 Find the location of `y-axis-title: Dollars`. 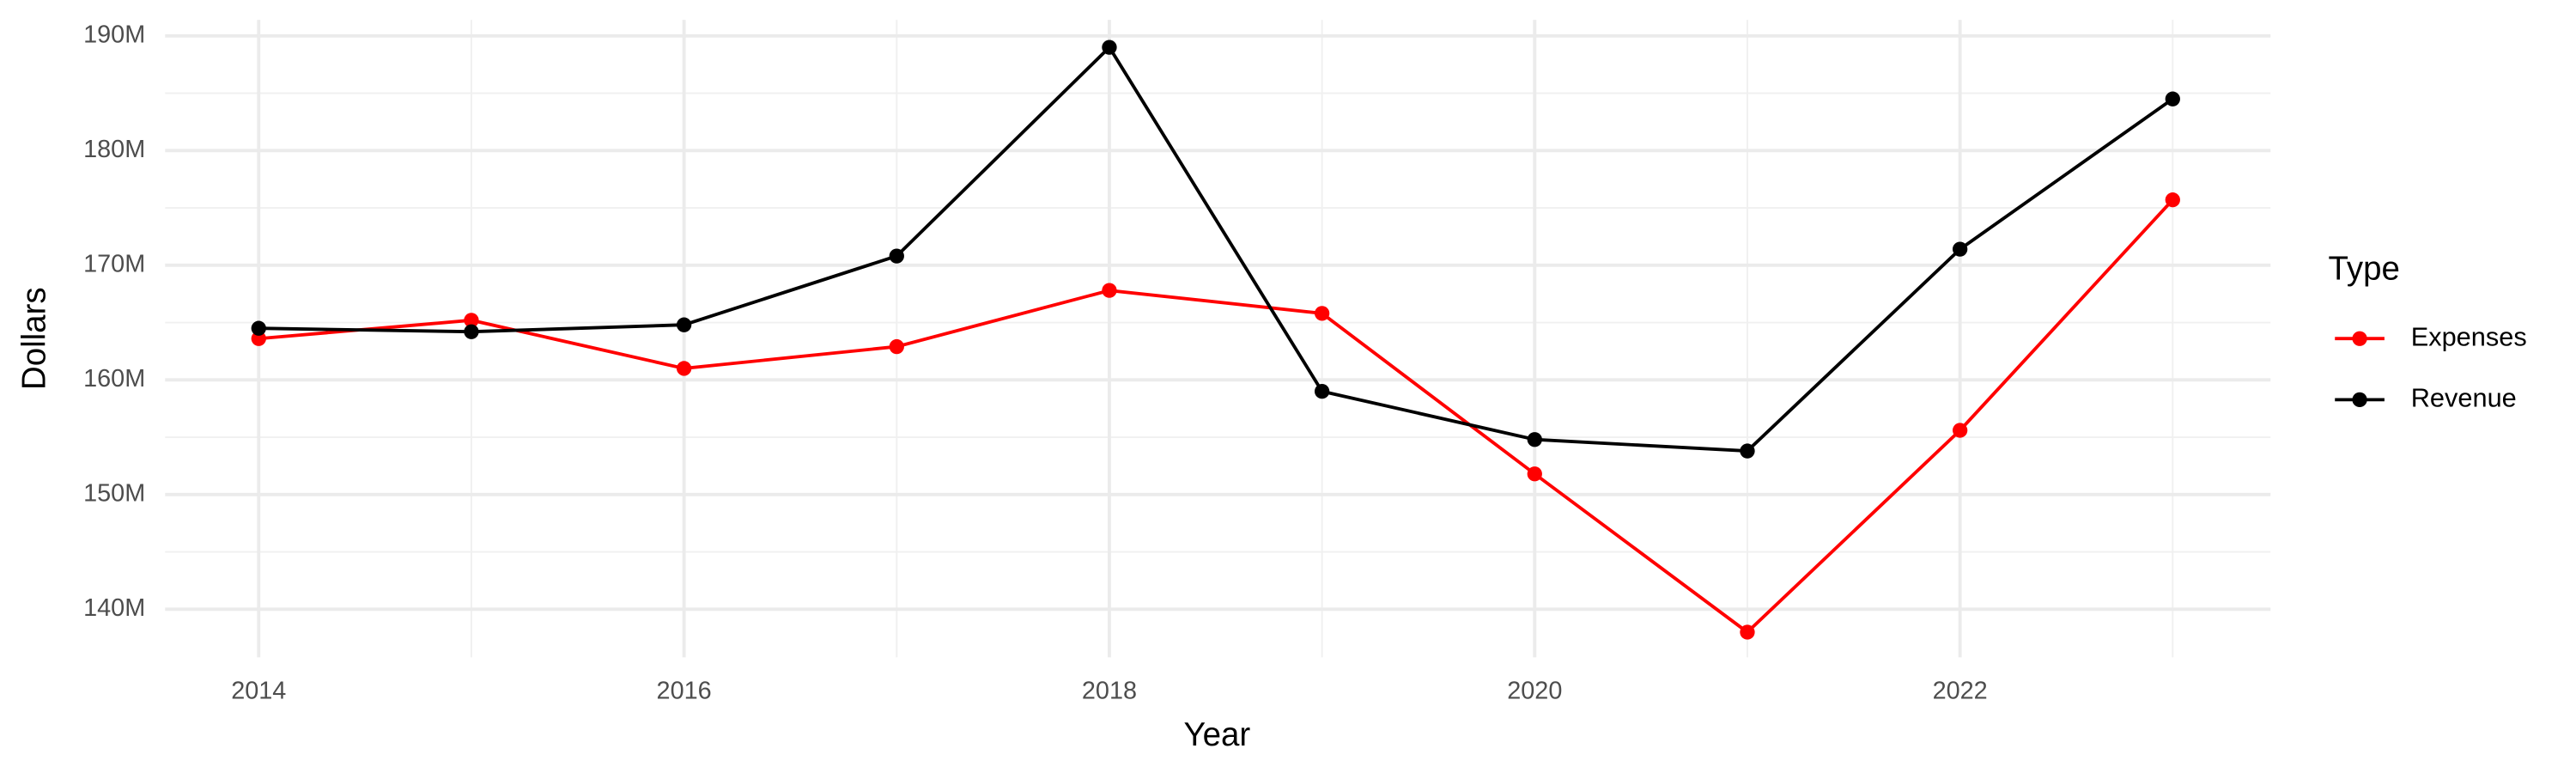

y-axis-title: Dollars is located at coordinates (33, 338).